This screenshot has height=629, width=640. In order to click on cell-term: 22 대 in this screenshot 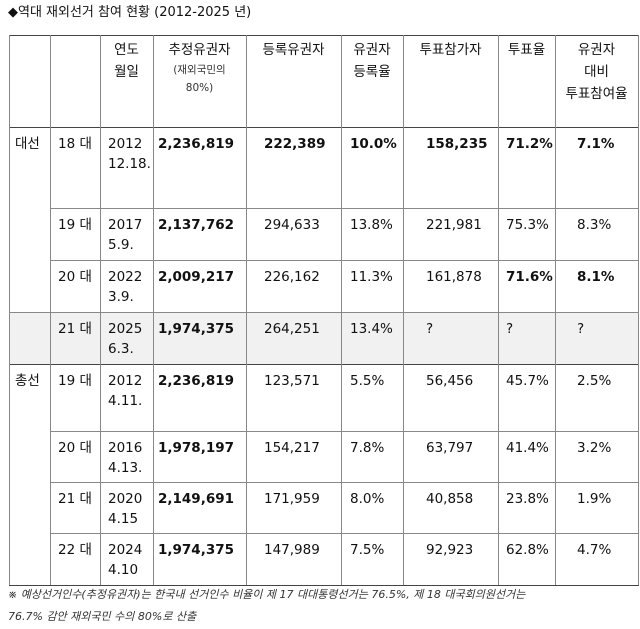, I will do `click(75, 550)`.